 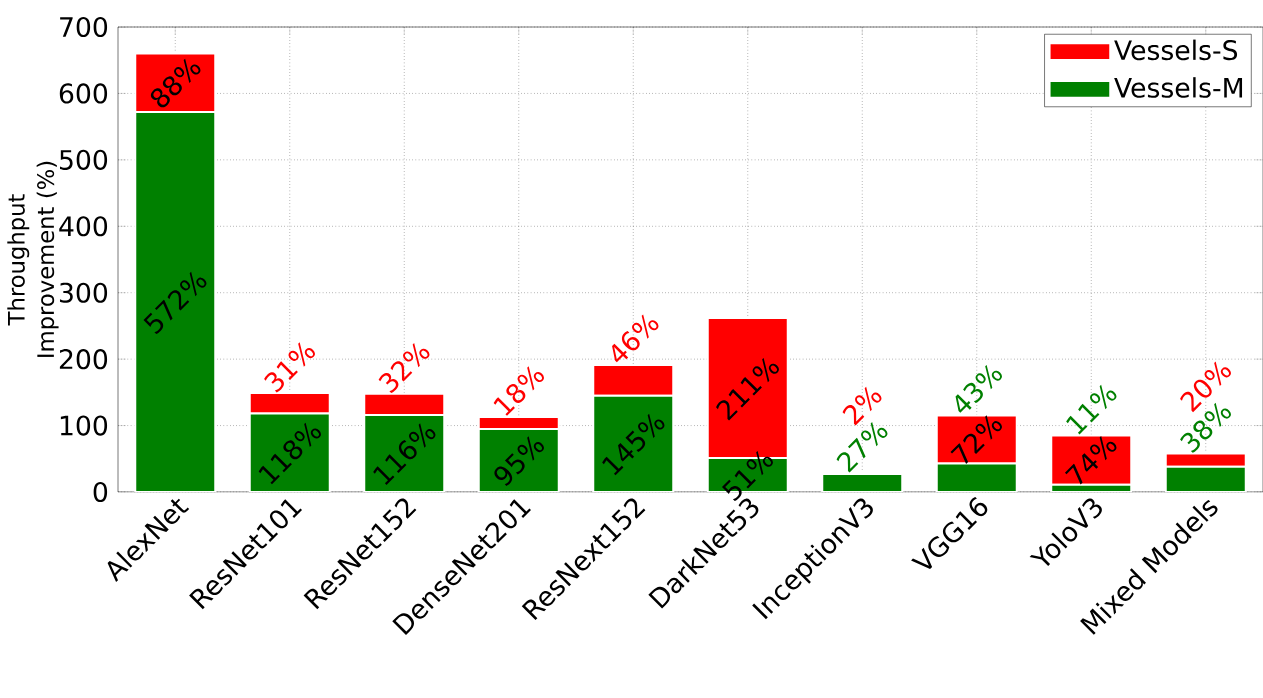 I want to click on y-tick-label: 600, so click(x=83, y=93).